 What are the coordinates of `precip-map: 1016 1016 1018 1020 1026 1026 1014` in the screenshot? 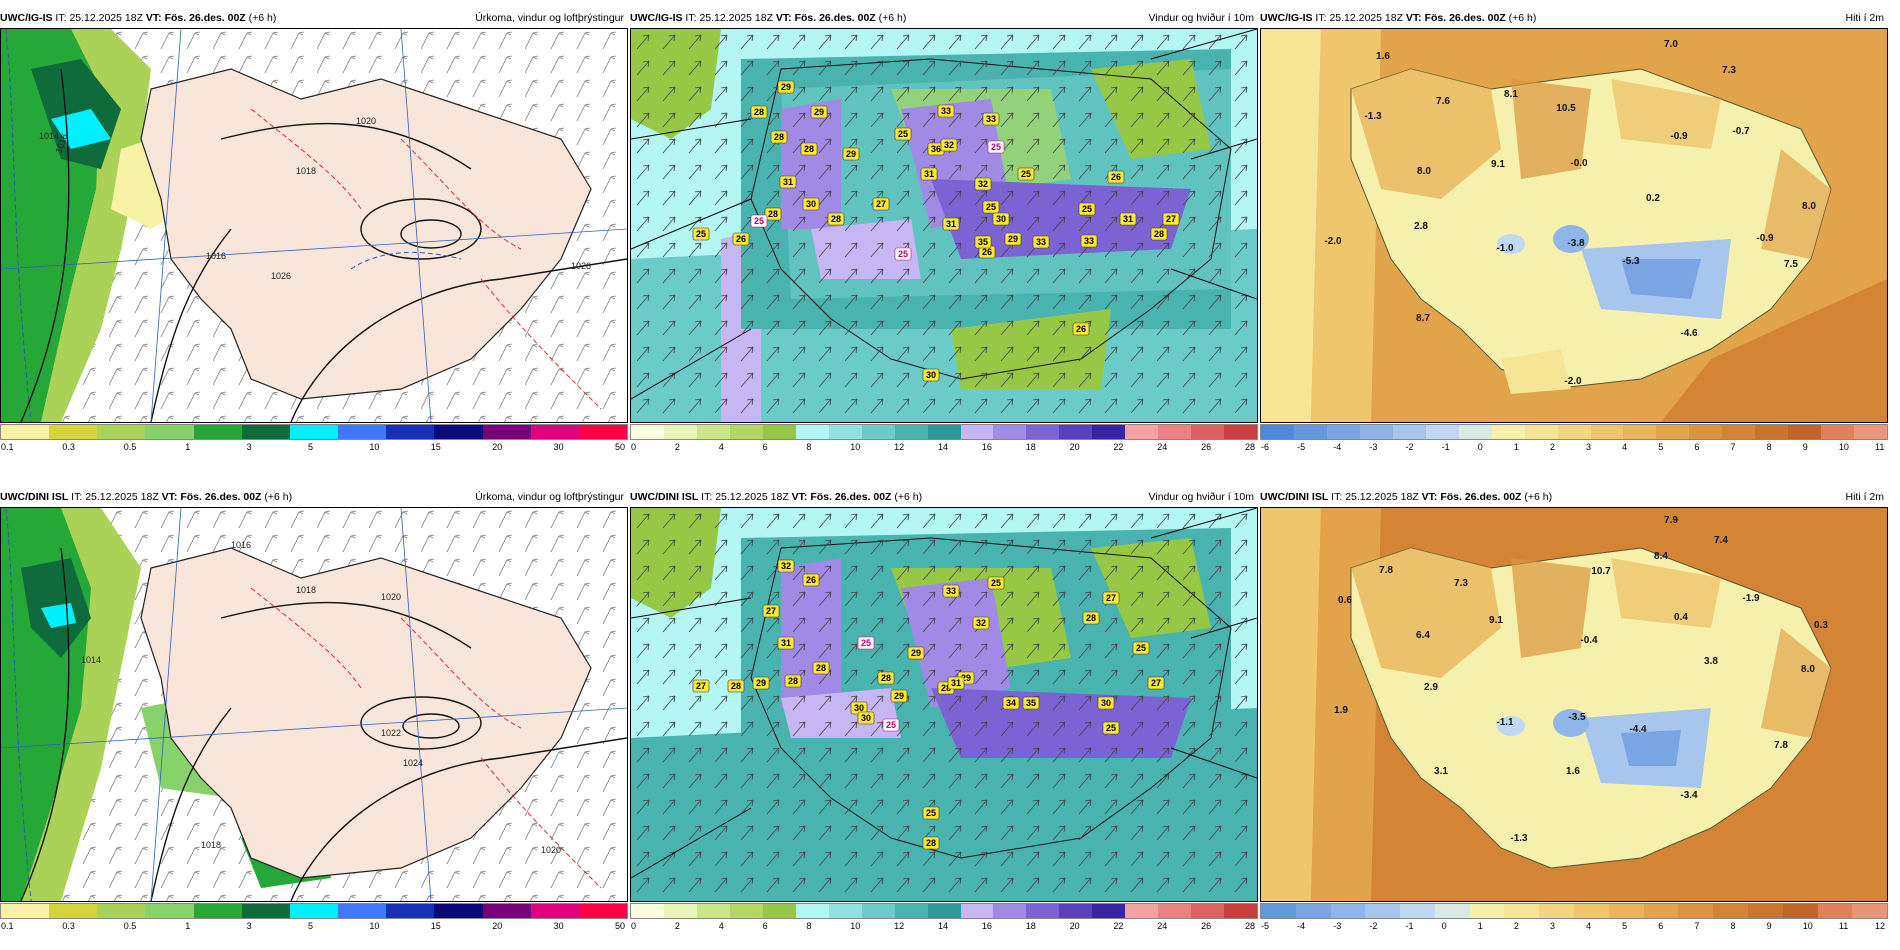 It's located at (314, 225).